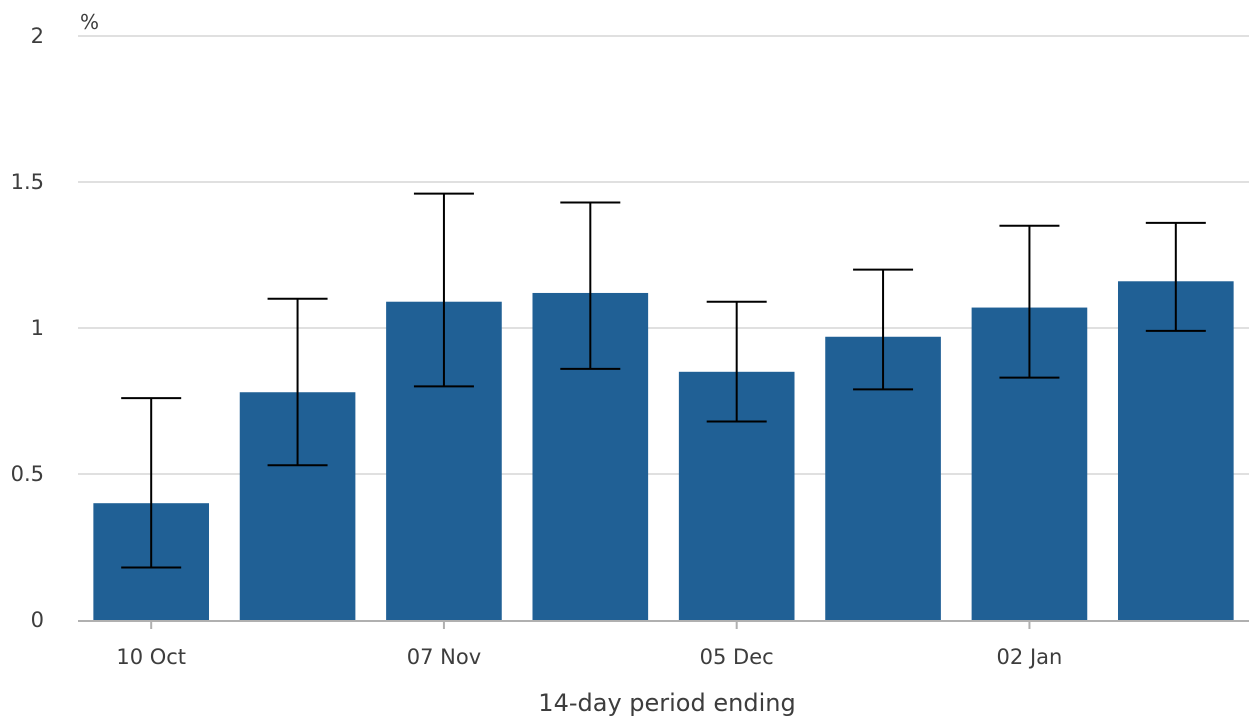 Image resolution: width=1249 pixels, height=718 pixels. Describe the element at coordinates (37, 328) in the screenshot. I see `y-tick-label: 1` at that location.